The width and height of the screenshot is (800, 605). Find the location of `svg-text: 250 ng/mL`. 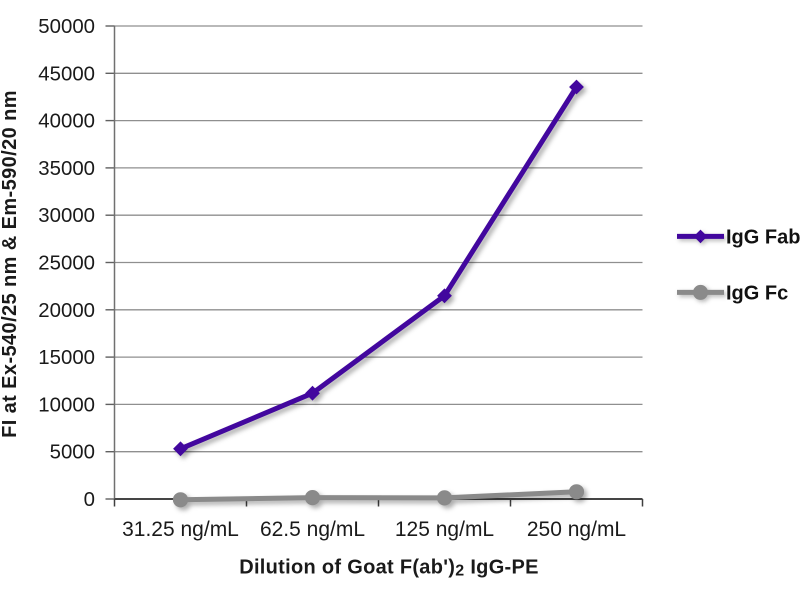

svg-text: 250 ng/mL is located at coordinates (576, 529).